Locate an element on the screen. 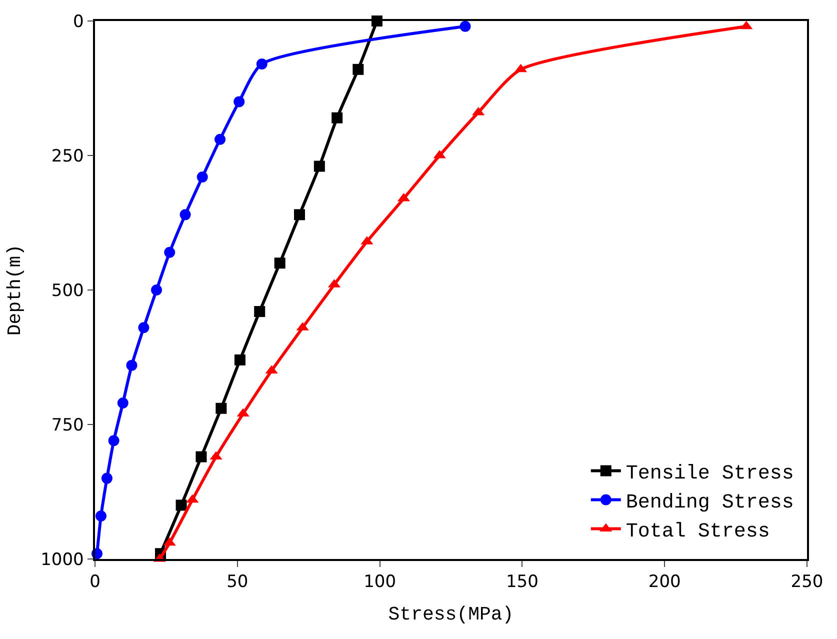  y-tick-label: 500 is located at coordinates (67, 290).